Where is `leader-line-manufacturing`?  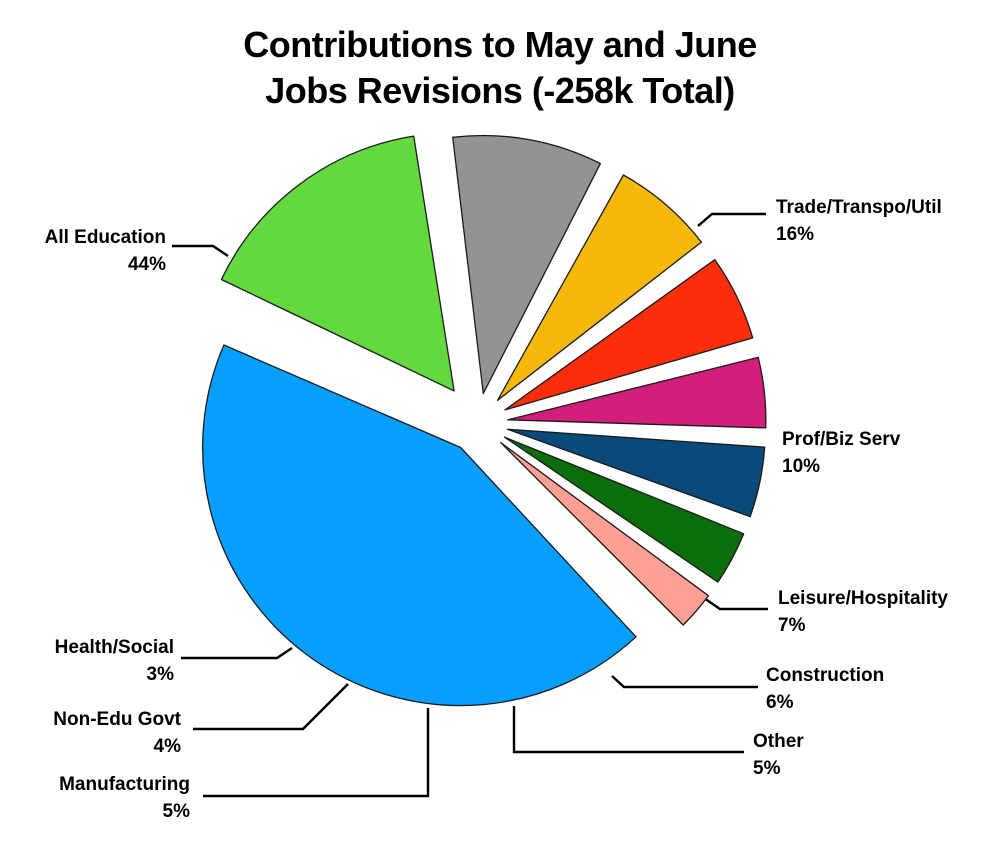 leader-line-manufacturing is located at coordinates (316, 753).